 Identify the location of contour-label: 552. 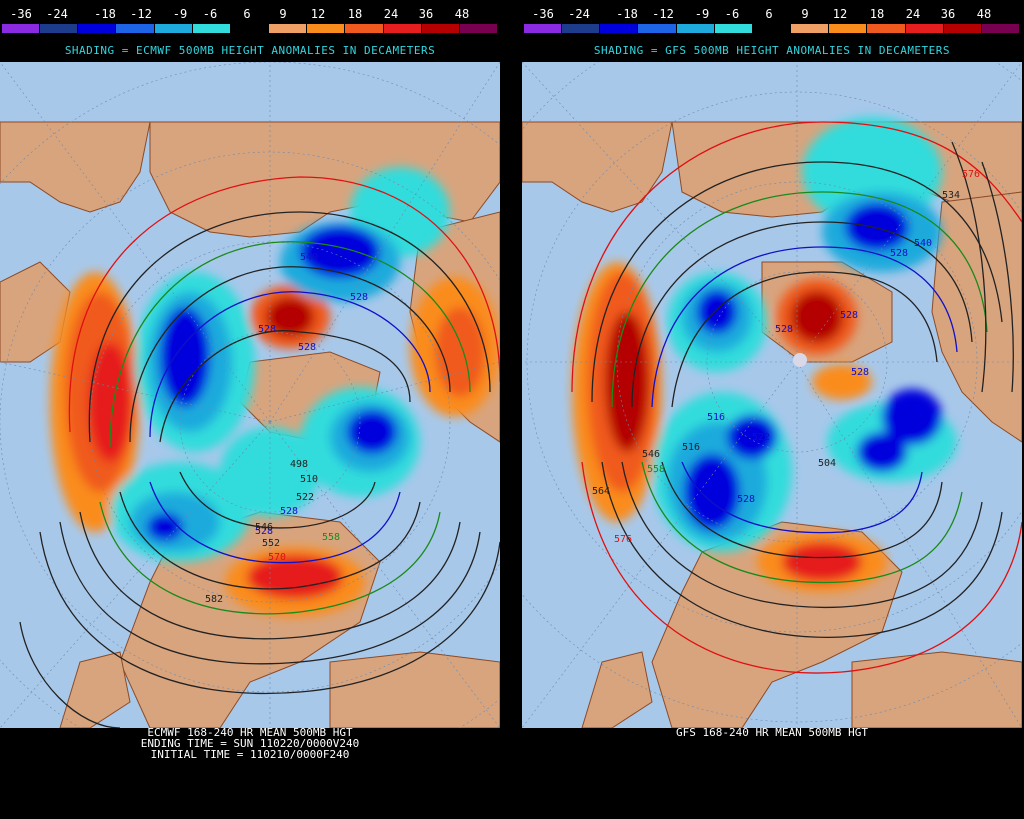
(271, 543).